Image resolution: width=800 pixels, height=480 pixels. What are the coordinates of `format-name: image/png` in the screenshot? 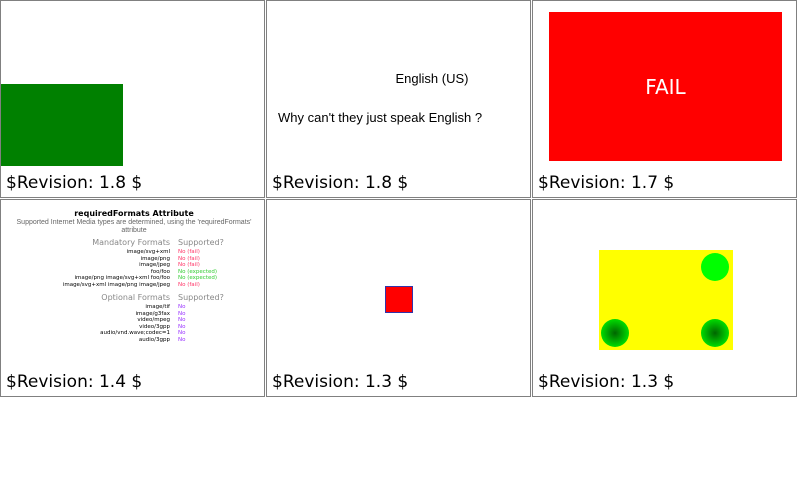 It's located at (155, 258).